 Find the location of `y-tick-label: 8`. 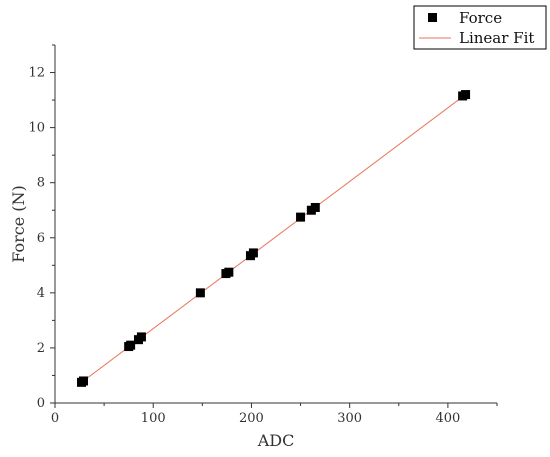

y-tick-label: 8 is located at coordinates (41, 183).